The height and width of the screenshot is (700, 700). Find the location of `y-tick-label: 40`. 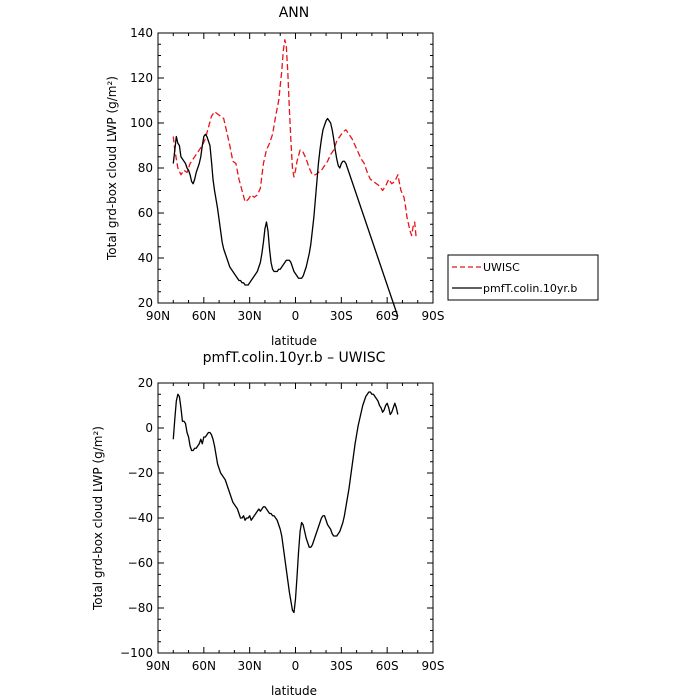

y-tick-label: 40 is located at coordinates (145, 258).